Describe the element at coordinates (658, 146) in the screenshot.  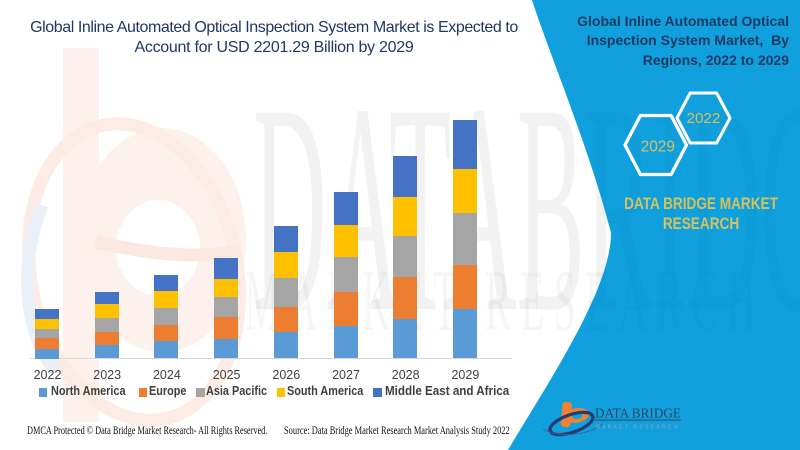
I see `svg-text: 2029` at that location.